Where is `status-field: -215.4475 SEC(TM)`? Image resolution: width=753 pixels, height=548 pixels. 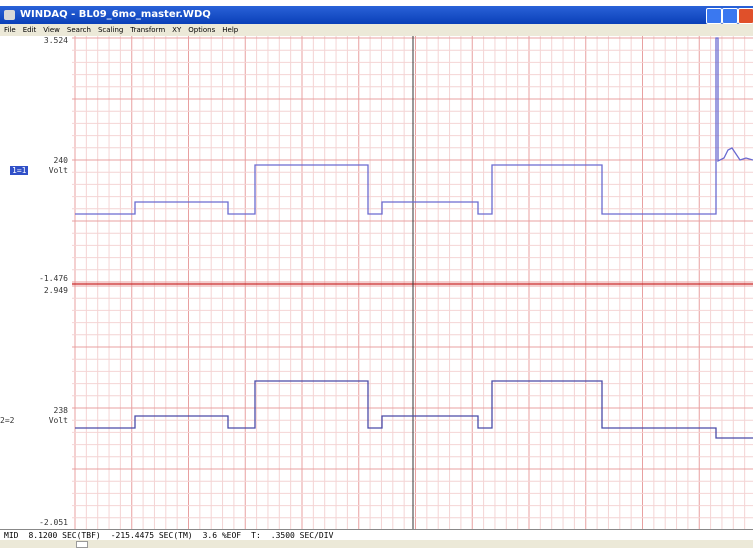 status-field: -215.4475 SEC(TM) is located at coordinates (151, 535).